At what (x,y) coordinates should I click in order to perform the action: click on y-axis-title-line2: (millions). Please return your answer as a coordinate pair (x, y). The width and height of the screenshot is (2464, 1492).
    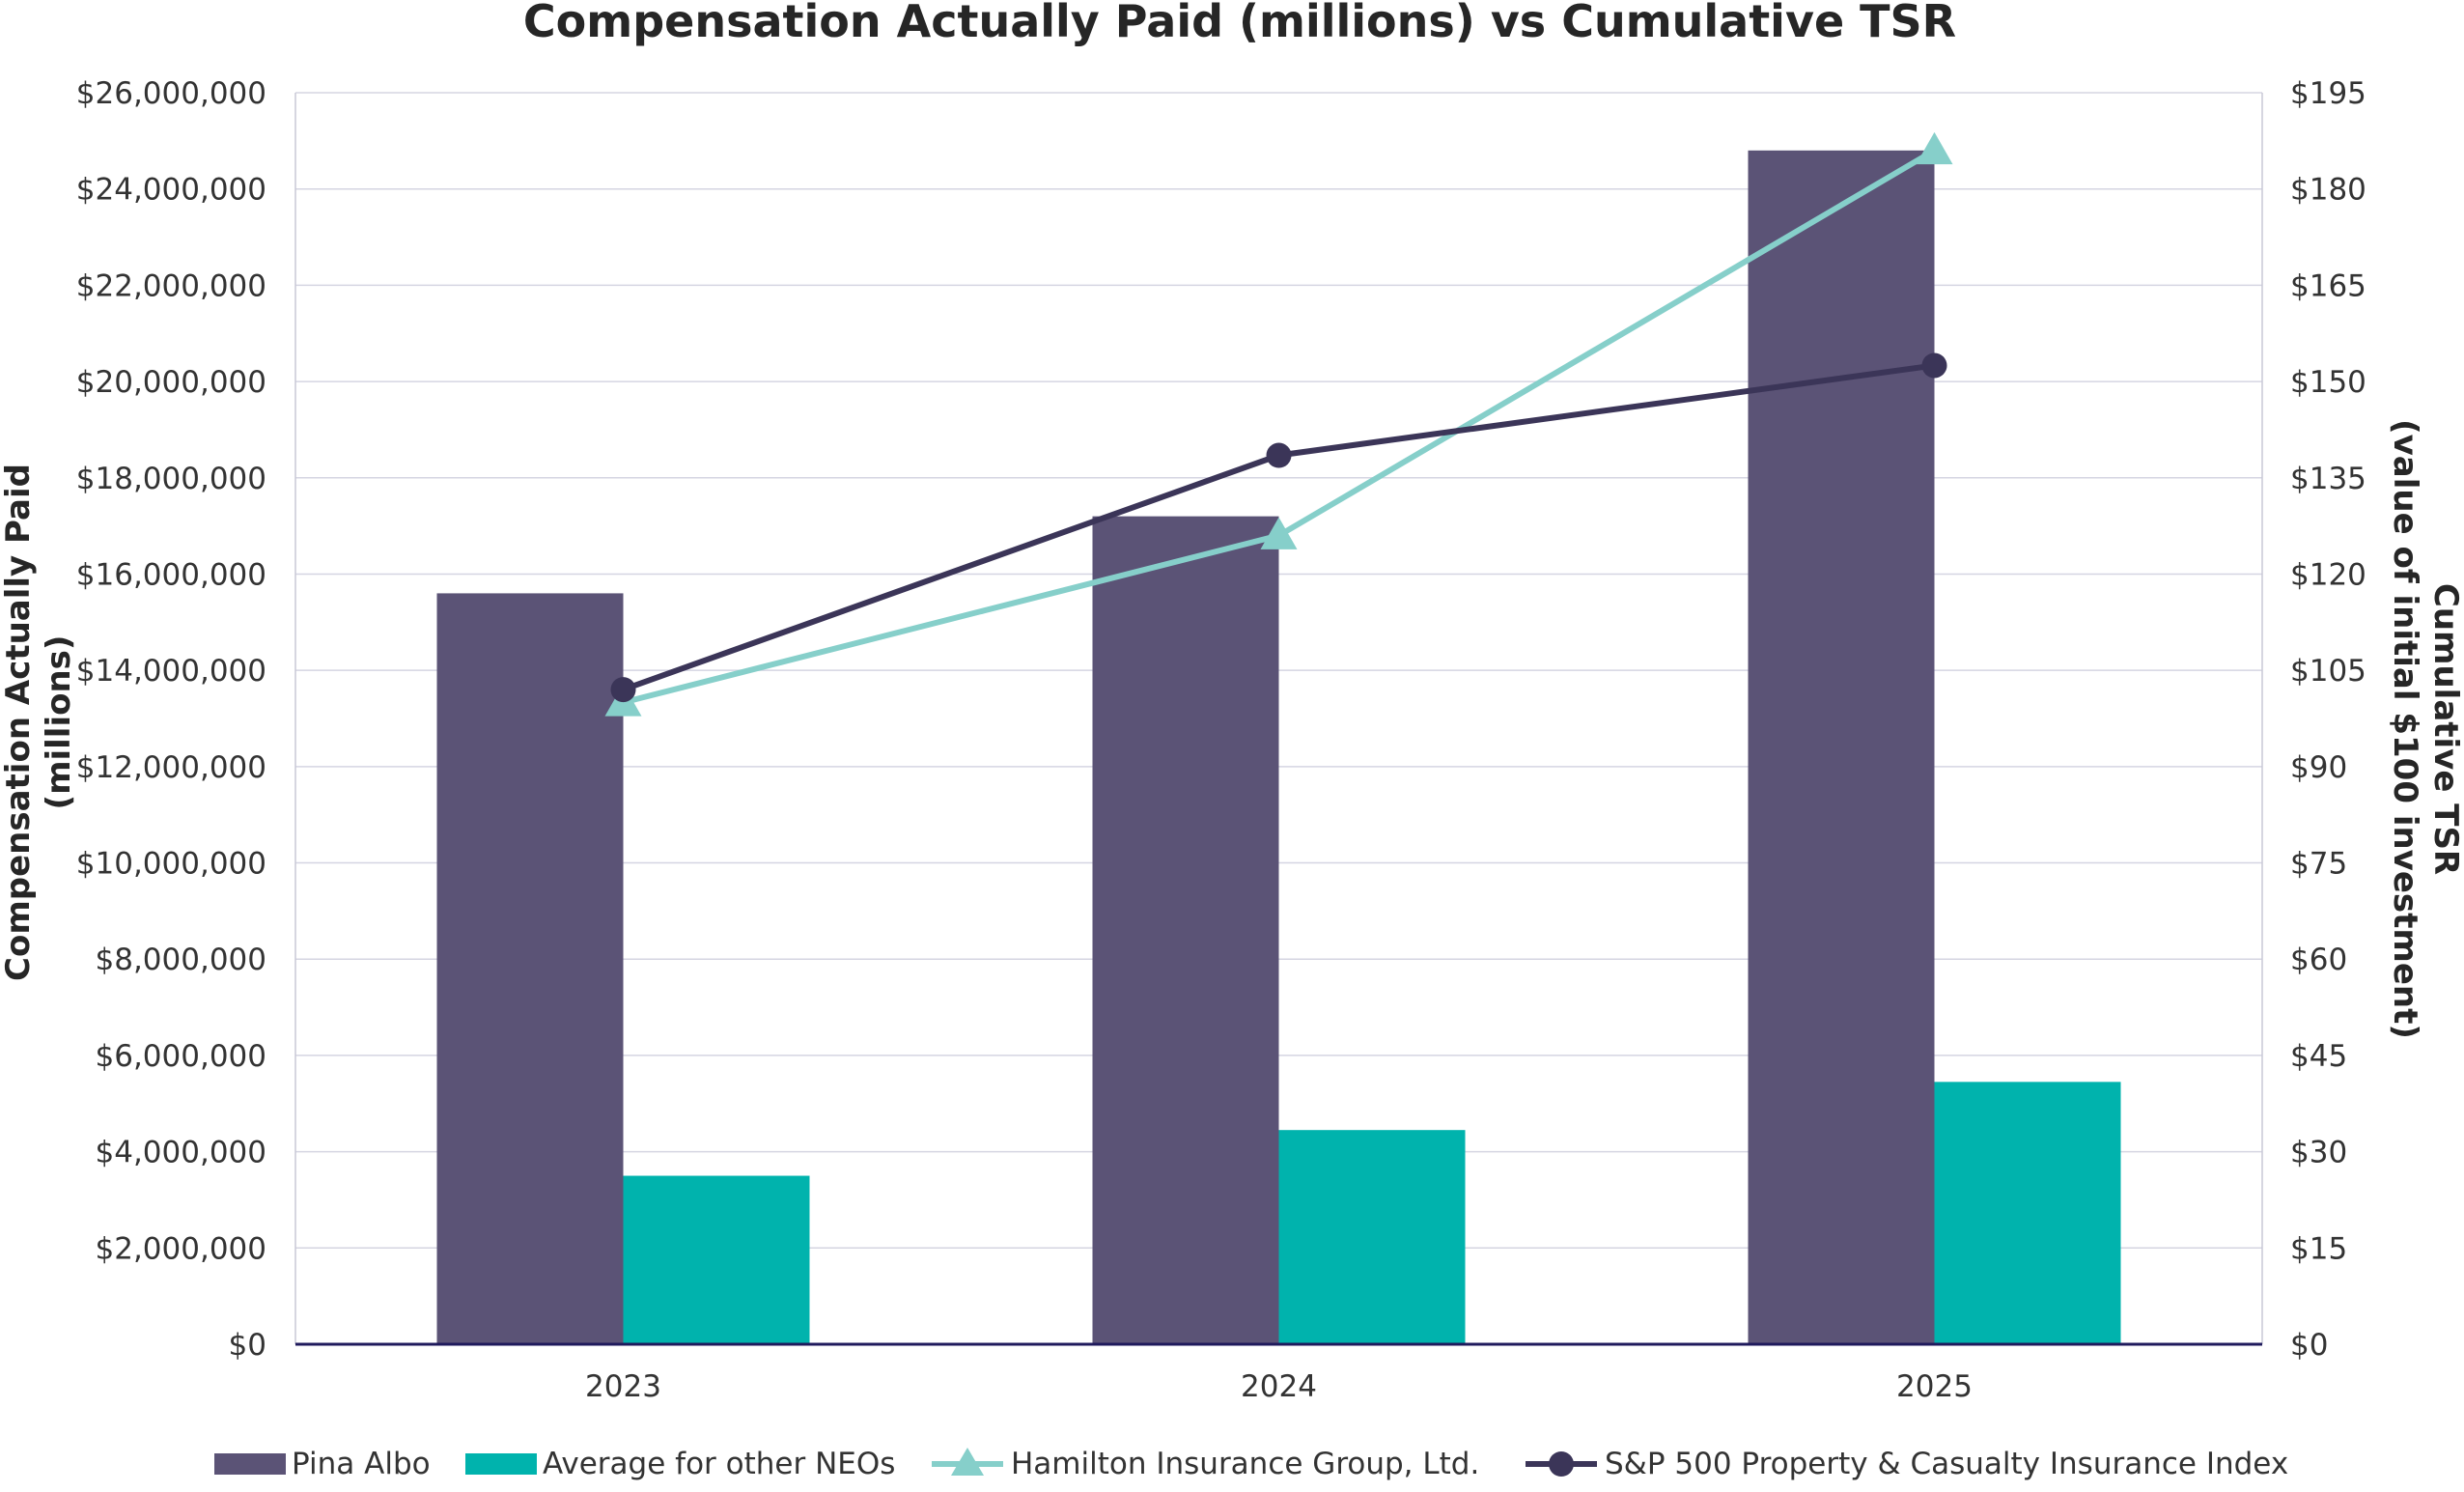
    Looking at the image, I should click on (59, 722).